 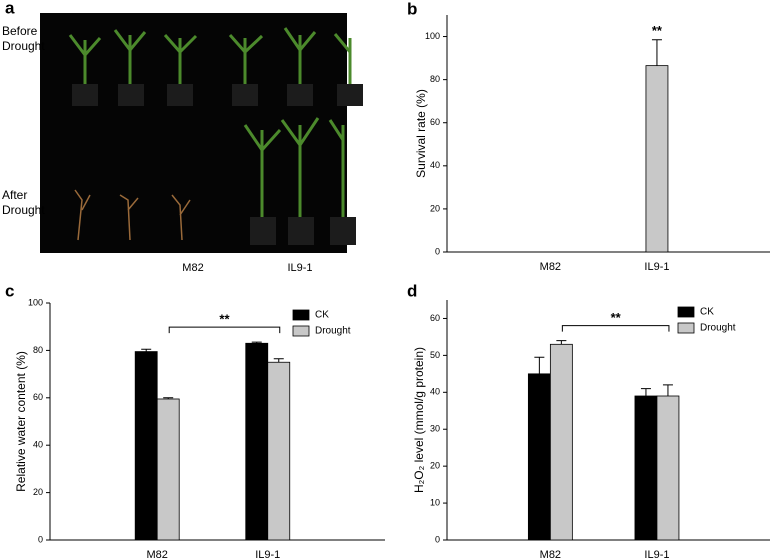 I want to click on panel-label: d, so click(x=412, y=290).